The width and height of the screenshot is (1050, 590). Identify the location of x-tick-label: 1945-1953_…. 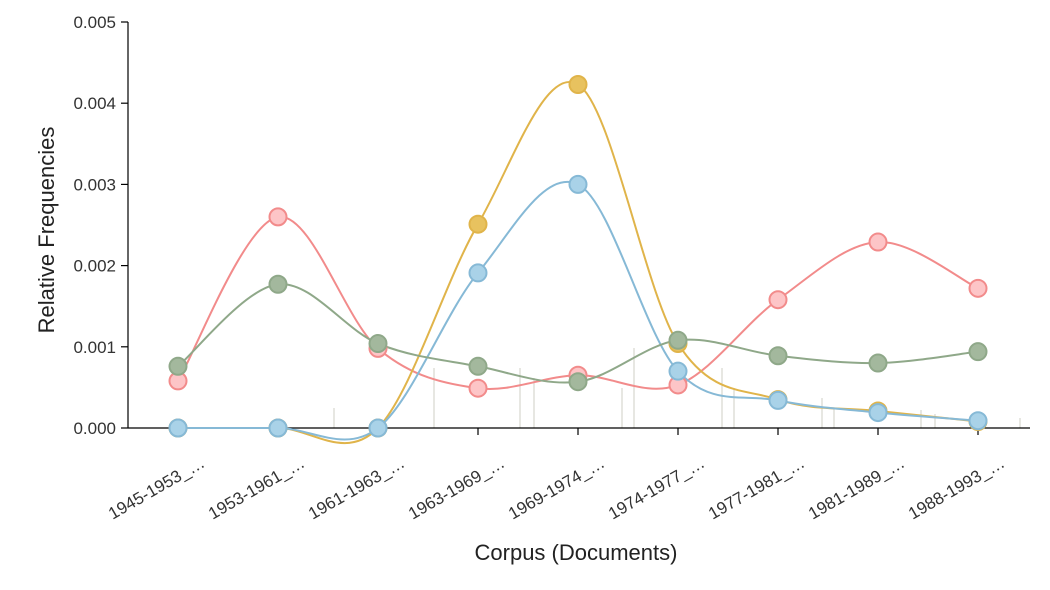
(156, 488).